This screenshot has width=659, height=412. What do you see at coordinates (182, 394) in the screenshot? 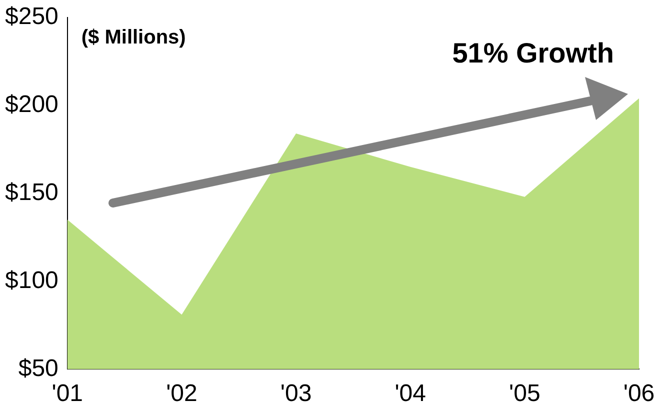
I see `x-tick-label: '02` at bounding box center [182, 394].